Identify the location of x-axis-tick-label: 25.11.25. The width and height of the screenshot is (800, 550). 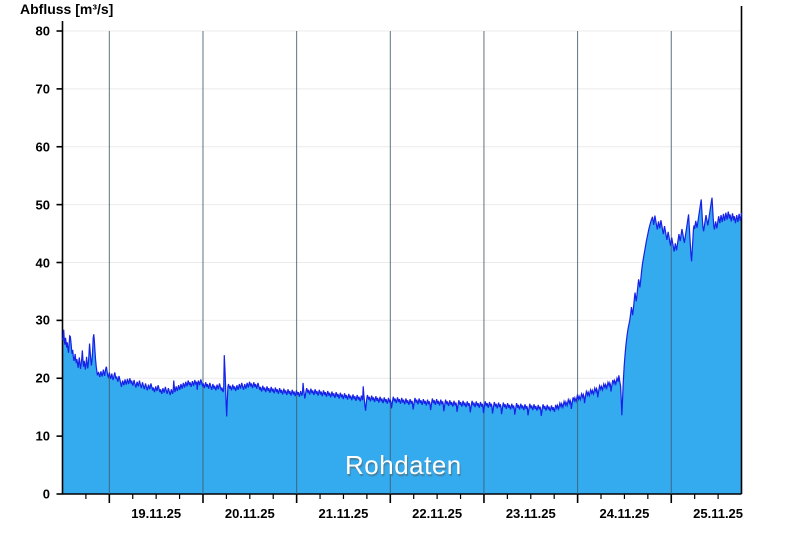
(718, 513).